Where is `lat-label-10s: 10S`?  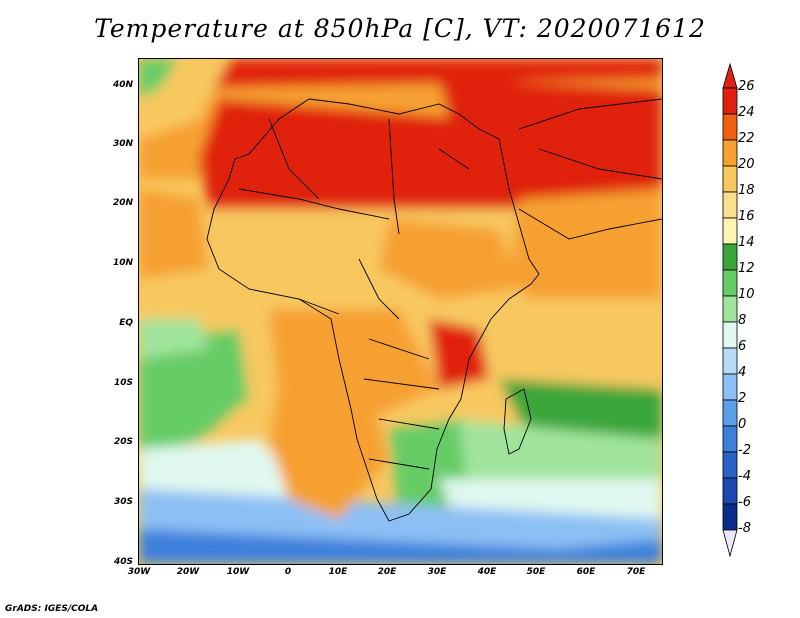 lat-label-10s: 10S is located at coordinates (123, 383).